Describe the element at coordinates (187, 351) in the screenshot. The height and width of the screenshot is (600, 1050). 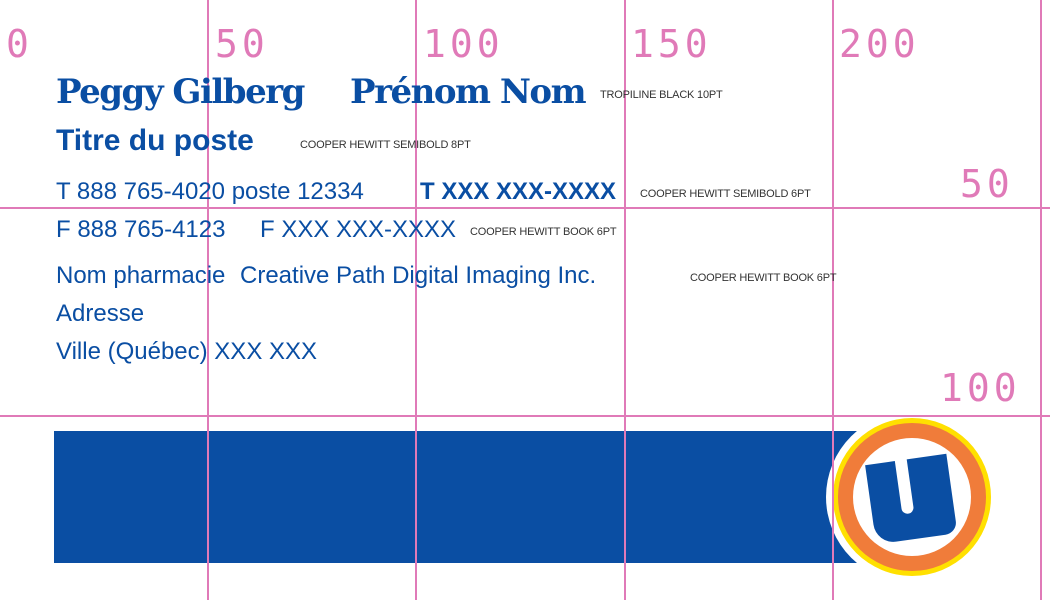
I see `city-text: Ville (Québec) XXX XXX` at that location.